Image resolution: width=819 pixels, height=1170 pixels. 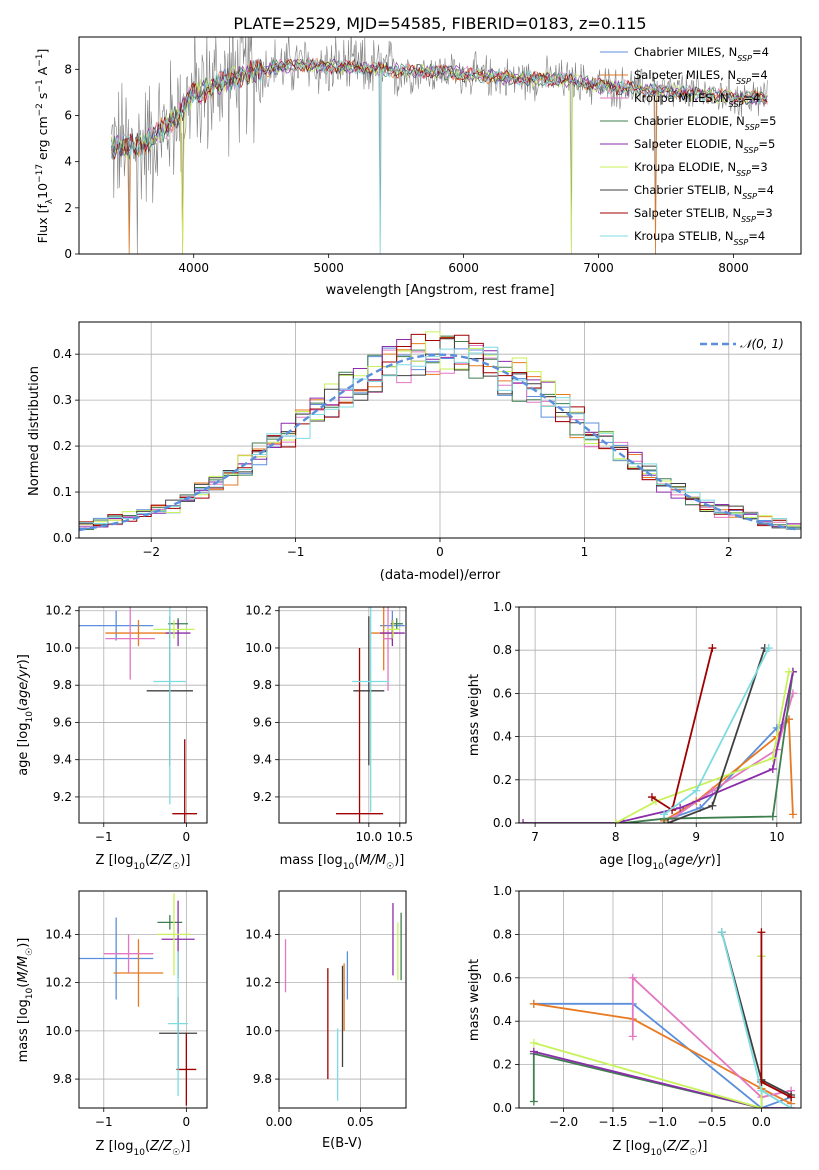 I want to click on x-axis-label: E(B-V), so click(x=342, y=1143).